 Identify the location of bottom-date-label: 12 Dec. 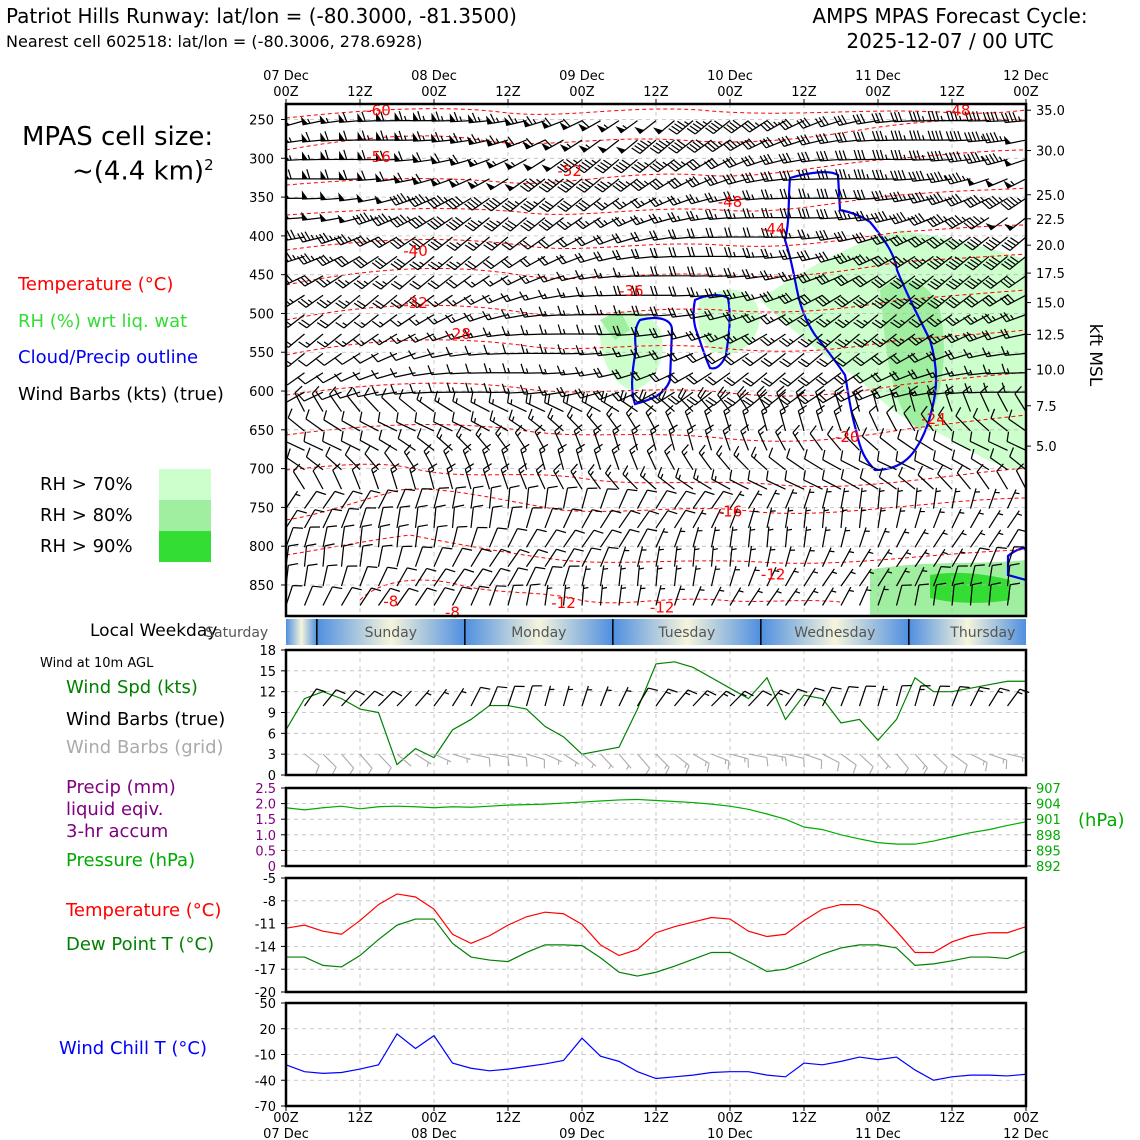
(1026, 1133).